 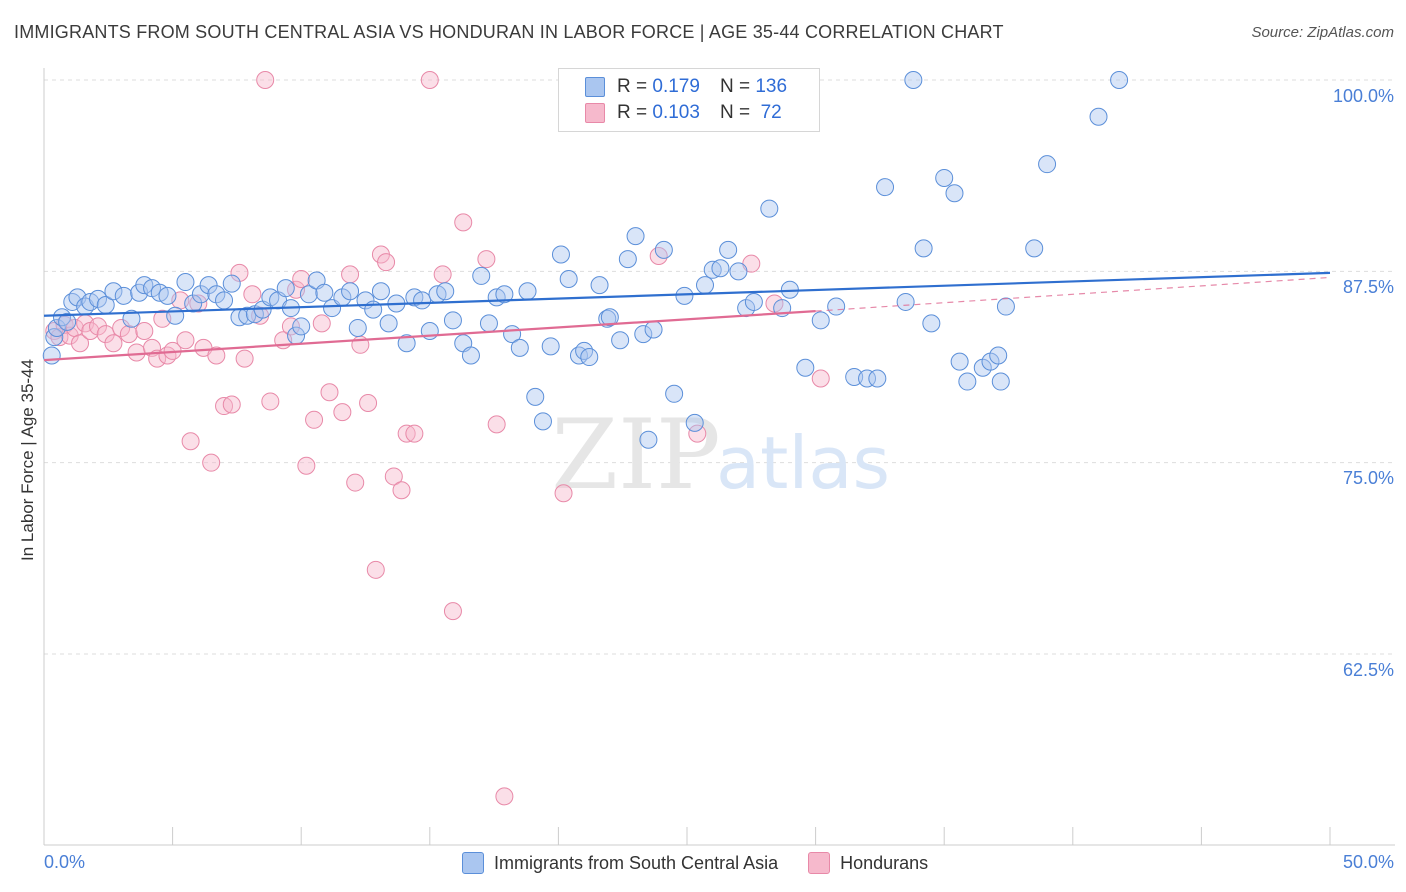 What do you see at coordinates (1368, 670) in the screenshot?
I see `y-tick-label: 62.5%` at bounding box center [1368, 670].